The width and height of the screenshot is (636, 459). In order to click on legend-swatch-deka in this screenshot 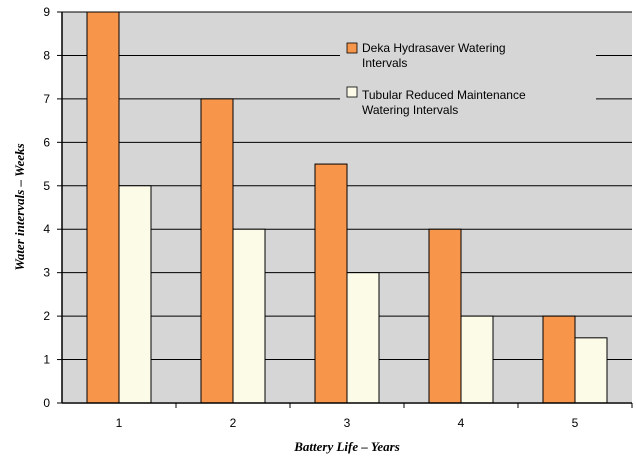, I will do `click(352, 48)`.